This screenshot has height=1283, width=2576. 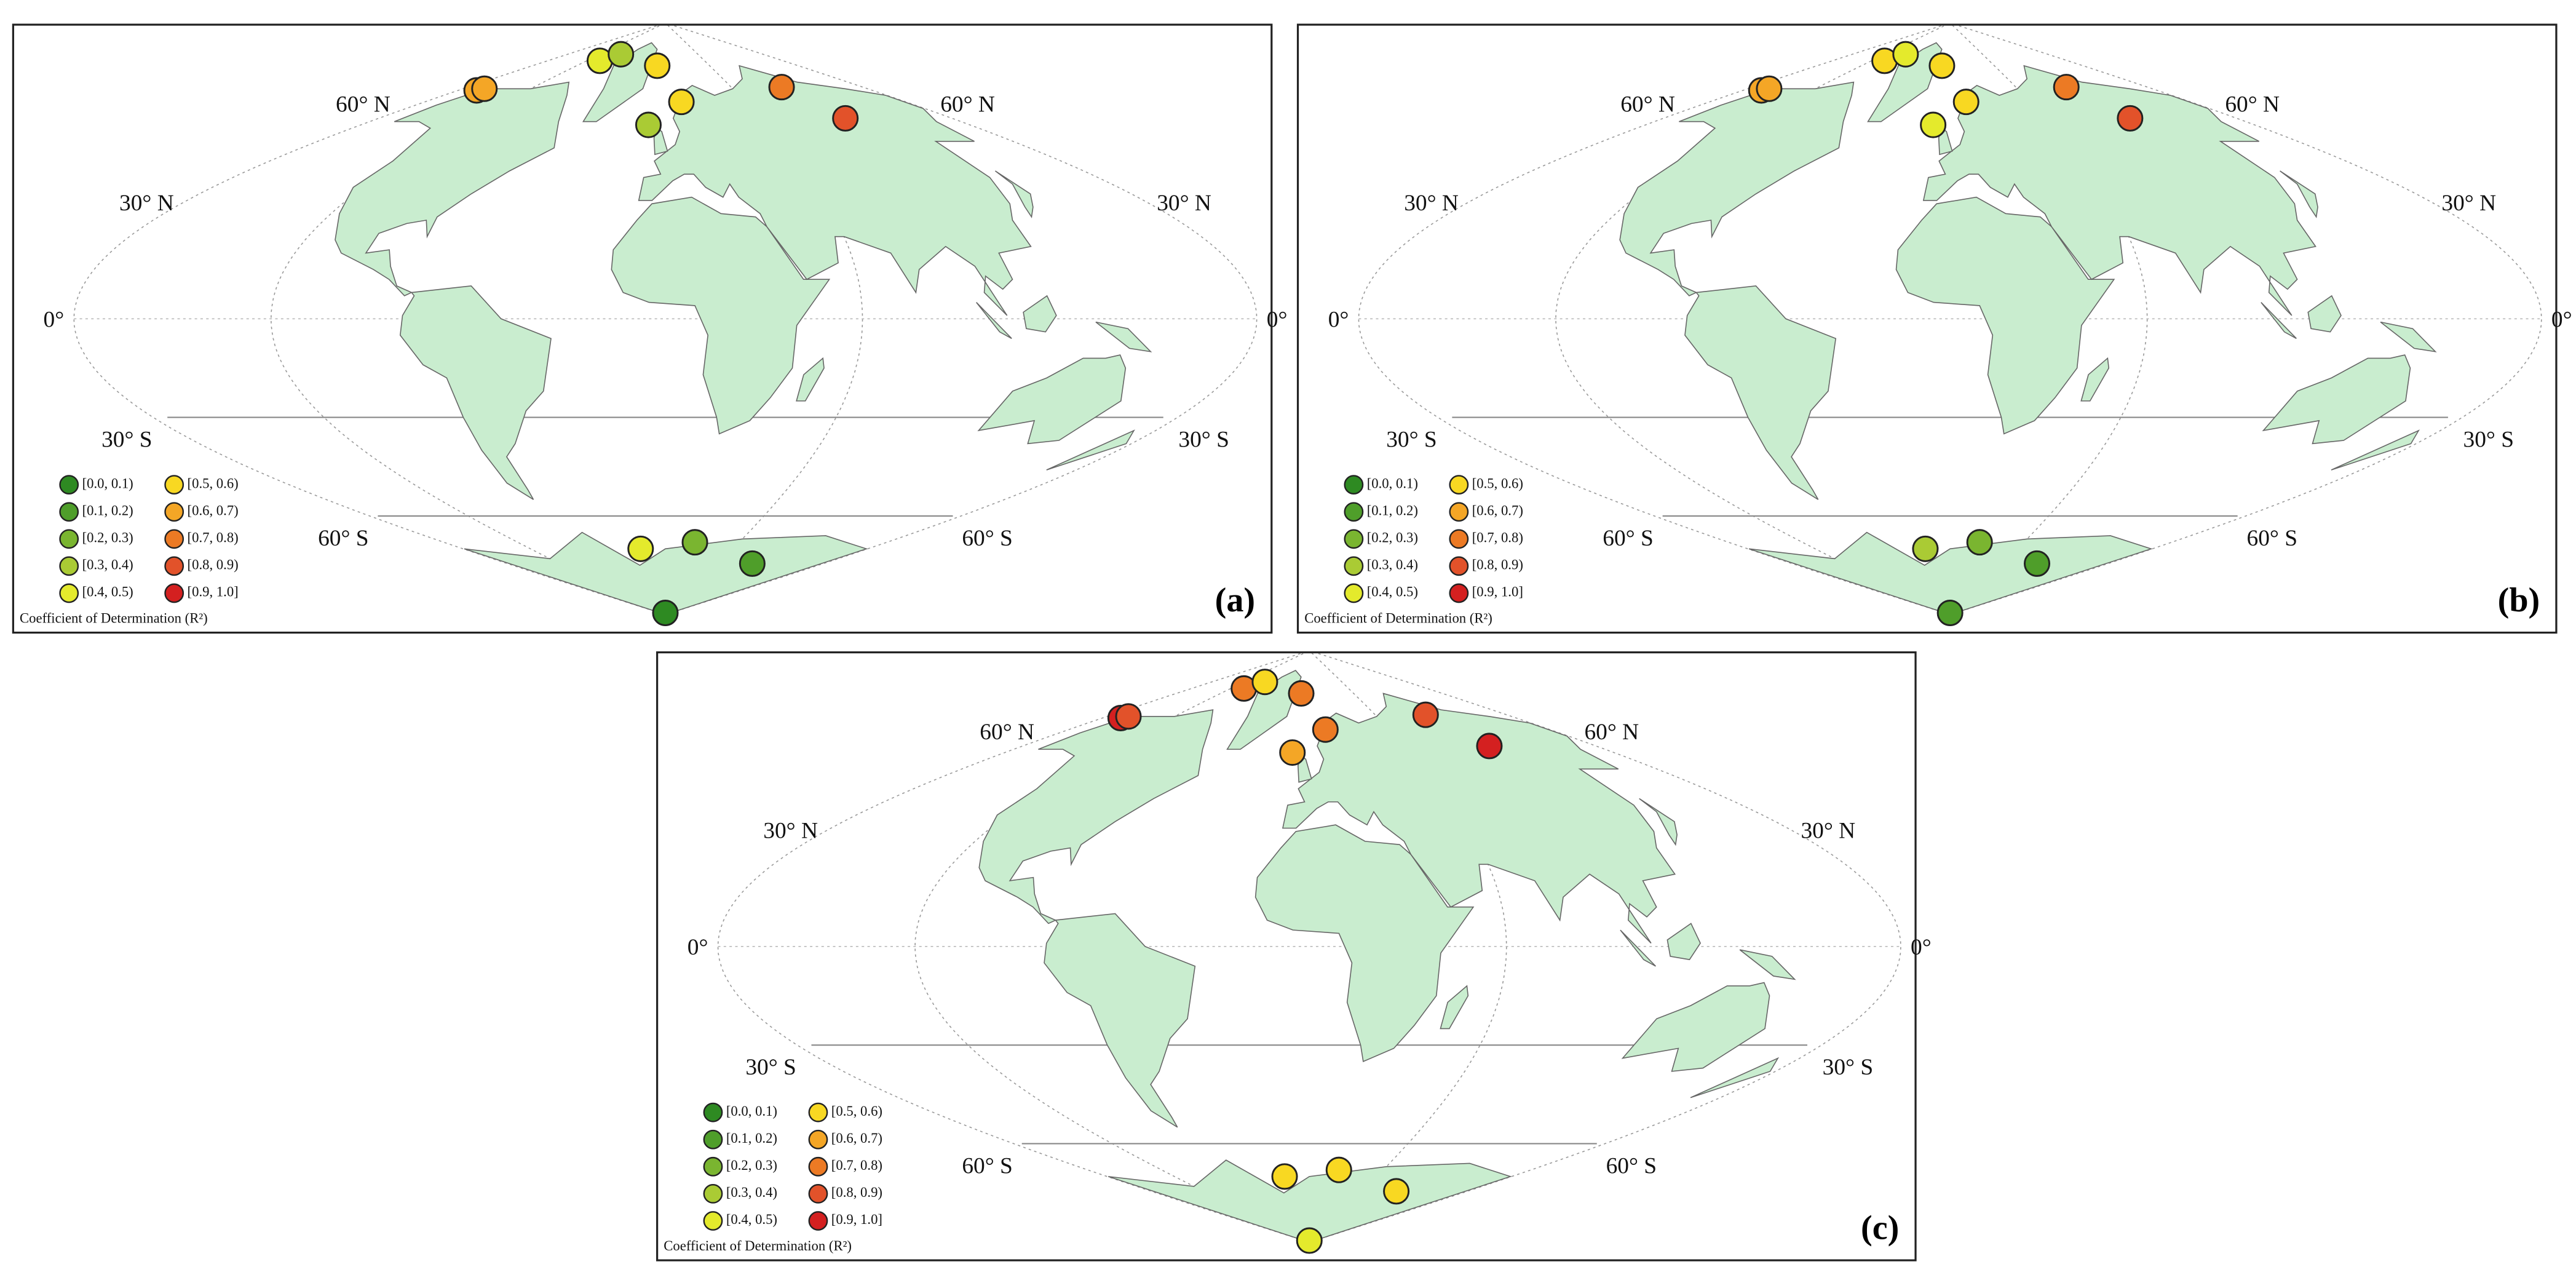 What do you see at coordinates (856, 1219) in the screenshot?
I see `legend-label: [0.9, 1.0]` at bounding box center [856, 1219].